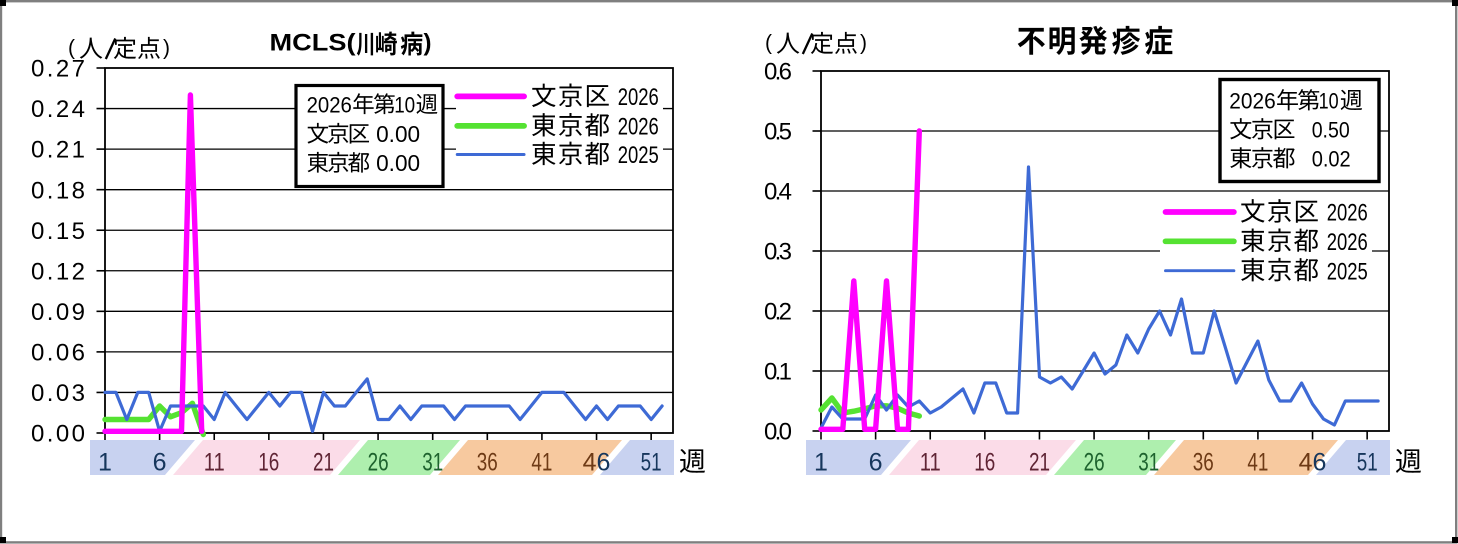 The width and height of the screenshot is (1458, 544). What do you see at coordinates (58, 393) in the screenshot?
I see `svg-text: 0.03` at bounding box center [58, 393].